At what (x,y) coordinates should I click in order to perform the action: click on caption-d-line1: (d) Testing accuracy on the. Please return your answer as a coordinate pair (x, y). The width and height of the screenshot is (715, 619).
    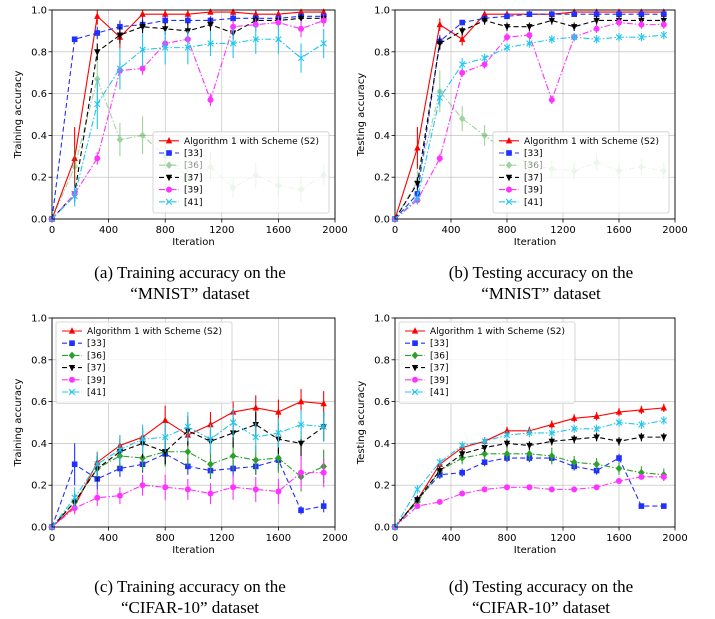
    Looking at the image, I should click on (541, 586).